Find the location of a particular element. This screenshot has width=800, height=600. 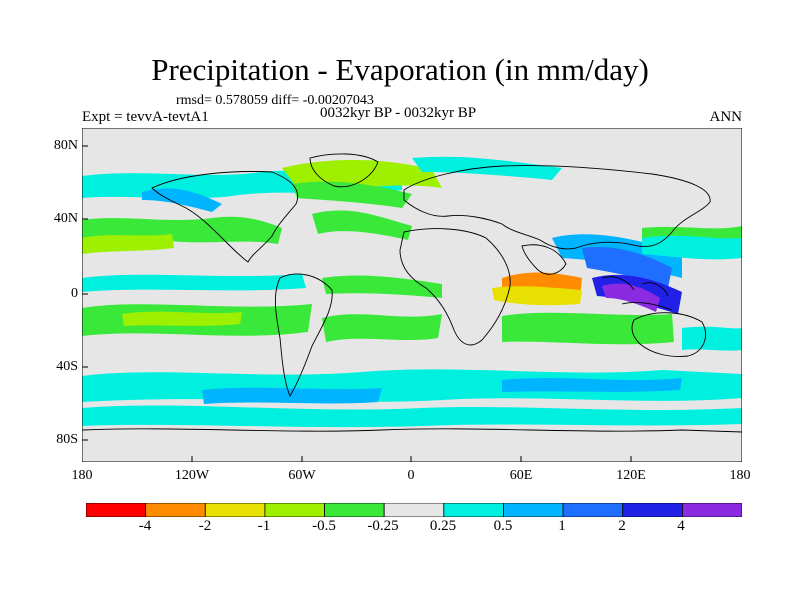

colorbar-label: 0.25 is located at coordinates (443, 526).